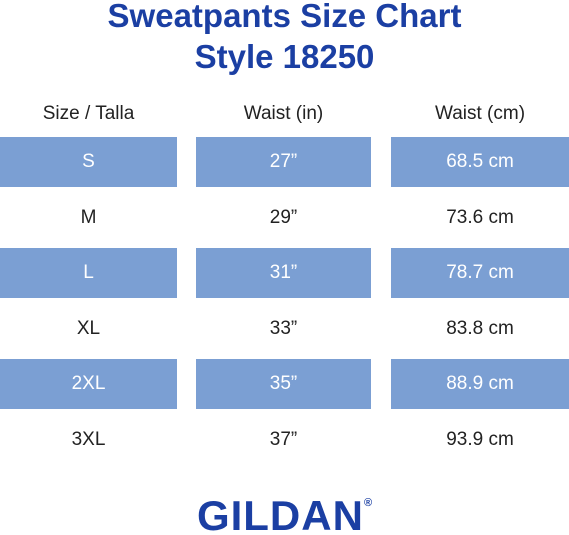  What do you see at coordinates (283, 162) in the screenshot?
I see `table-cell: 27”` at bounding box center [283, 162].